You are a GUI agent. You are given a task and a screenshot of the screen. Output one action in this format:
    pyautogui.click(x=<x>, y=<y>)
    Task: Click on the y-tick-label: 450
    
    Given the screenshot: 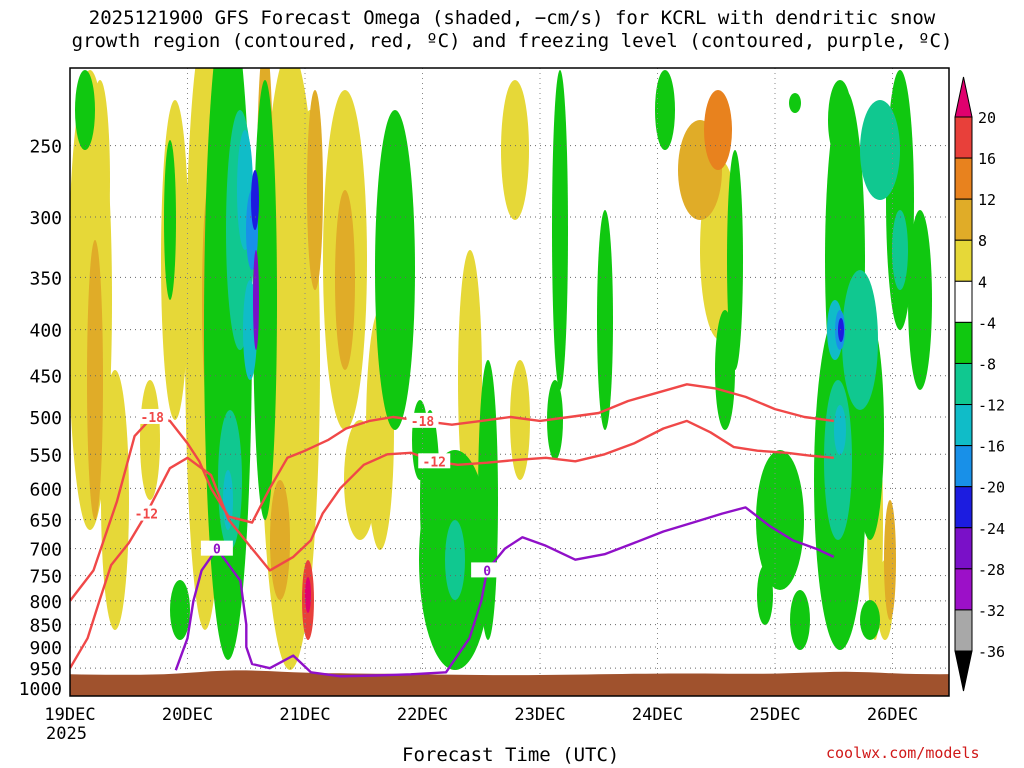 What is the action you would take?
    pyautogui.click(x=45, y=377)
    